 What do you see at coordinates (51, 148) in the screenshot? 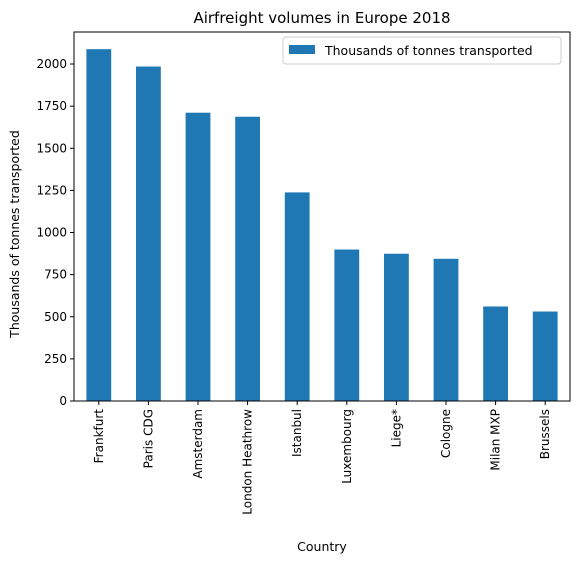
I see `y-tick-label: 1500` at bounding box center [51, 148].